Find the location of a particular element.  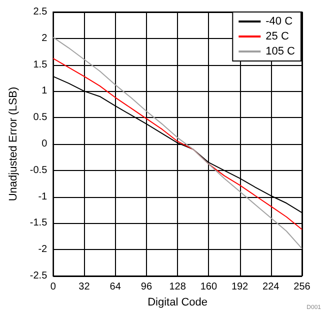

legend-label: 105 C is located at coordinates (281, 52).